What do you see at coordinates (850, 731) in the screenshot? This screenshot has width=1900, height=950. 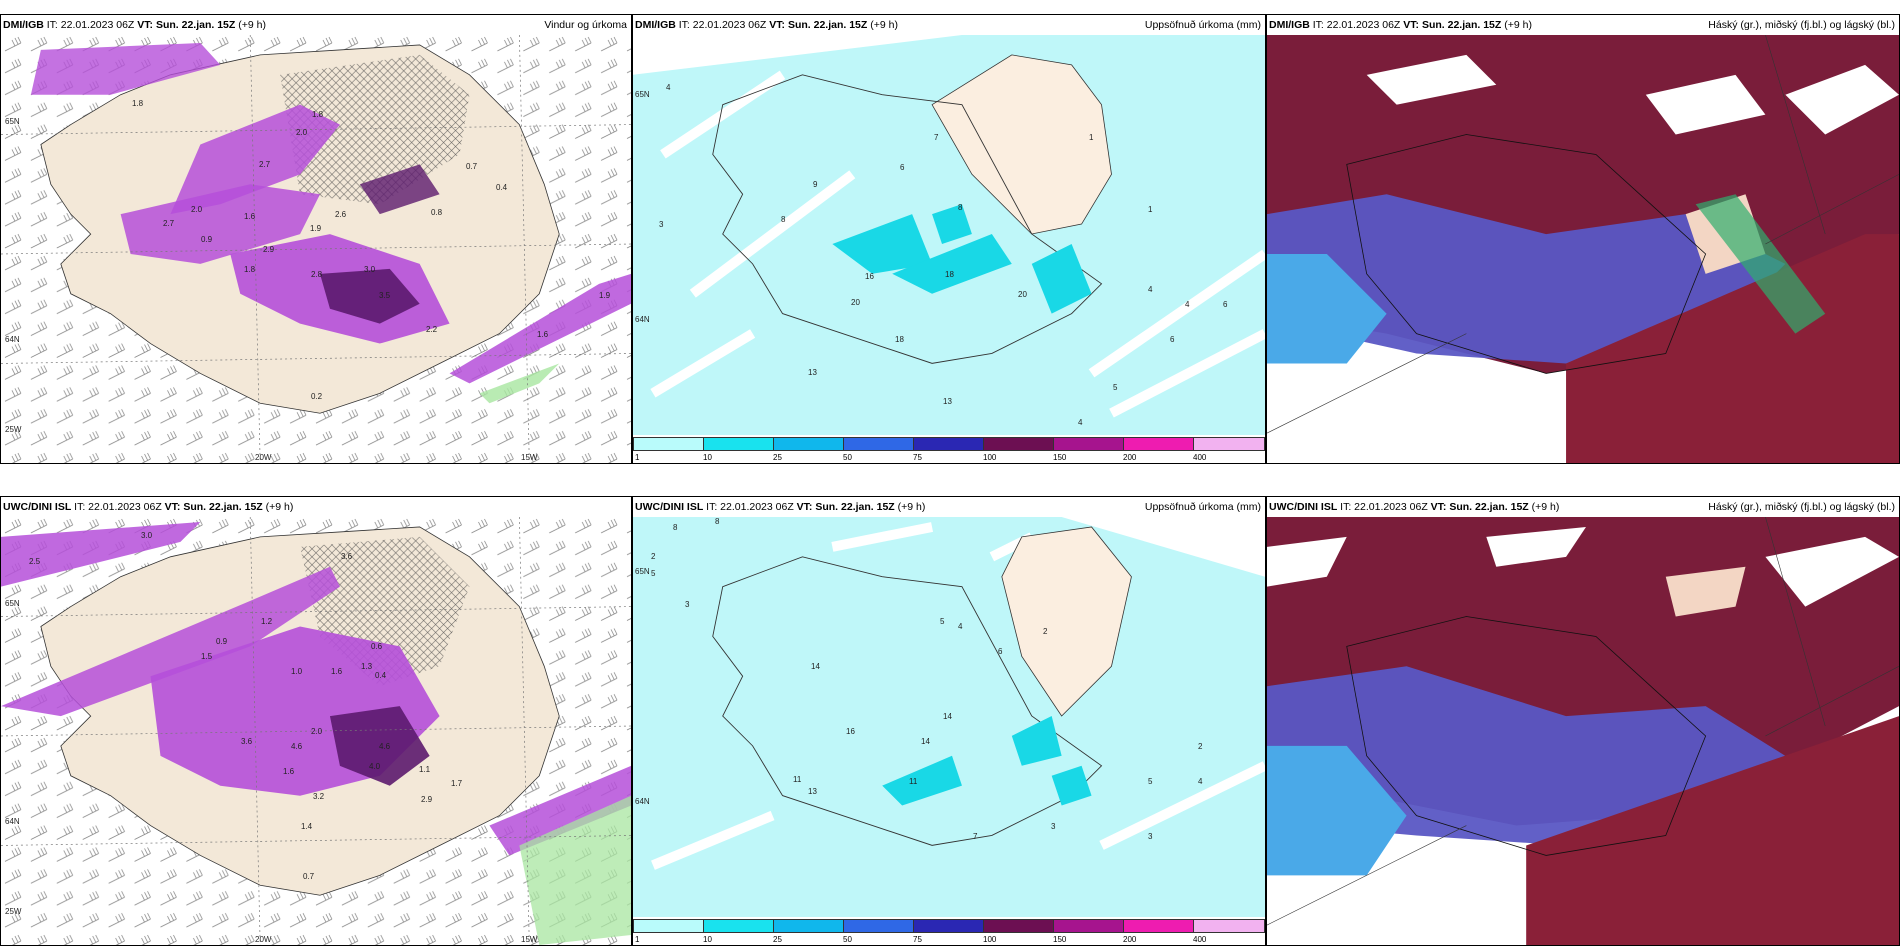 I see `value-label: 16` at bounding box center [850, 731].